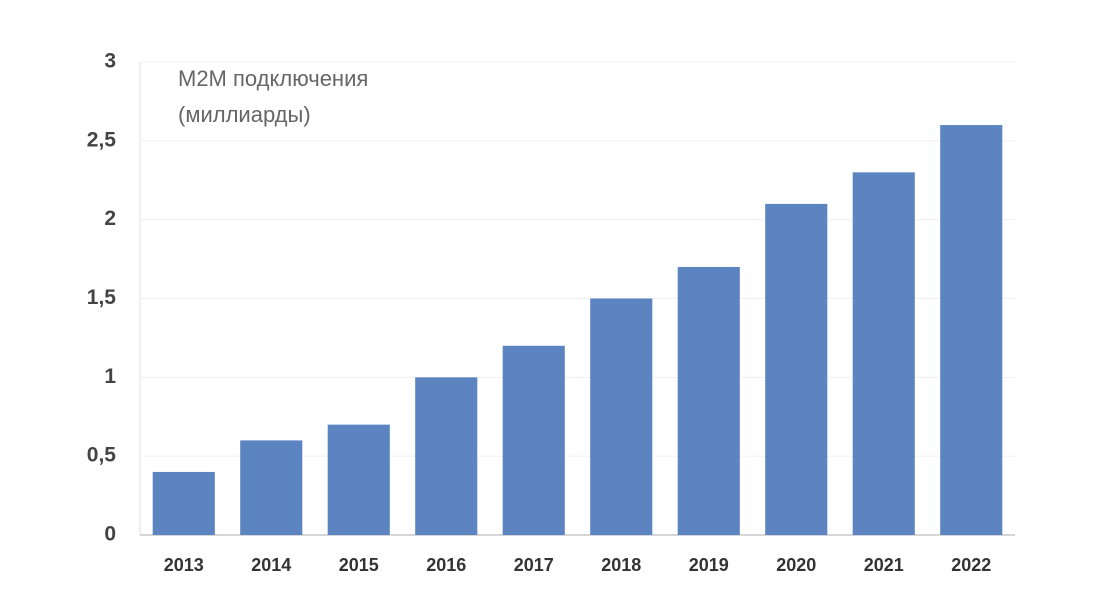  Describe the element at coordinates (621, 565) in the screenshot. I see `x-tick-label: 2018` at that location.